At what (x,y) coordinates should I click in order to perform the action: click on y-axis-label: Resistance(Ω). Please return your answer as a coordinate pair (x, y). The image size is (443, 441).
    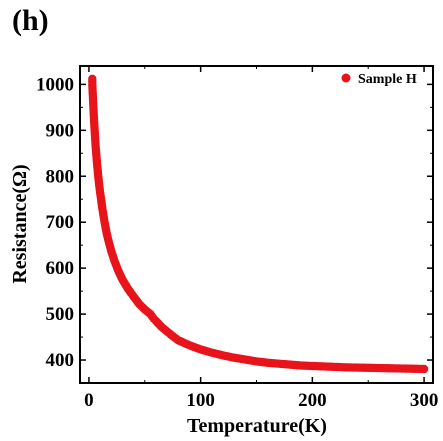
    Looking at the image, I should click on (20, 223).